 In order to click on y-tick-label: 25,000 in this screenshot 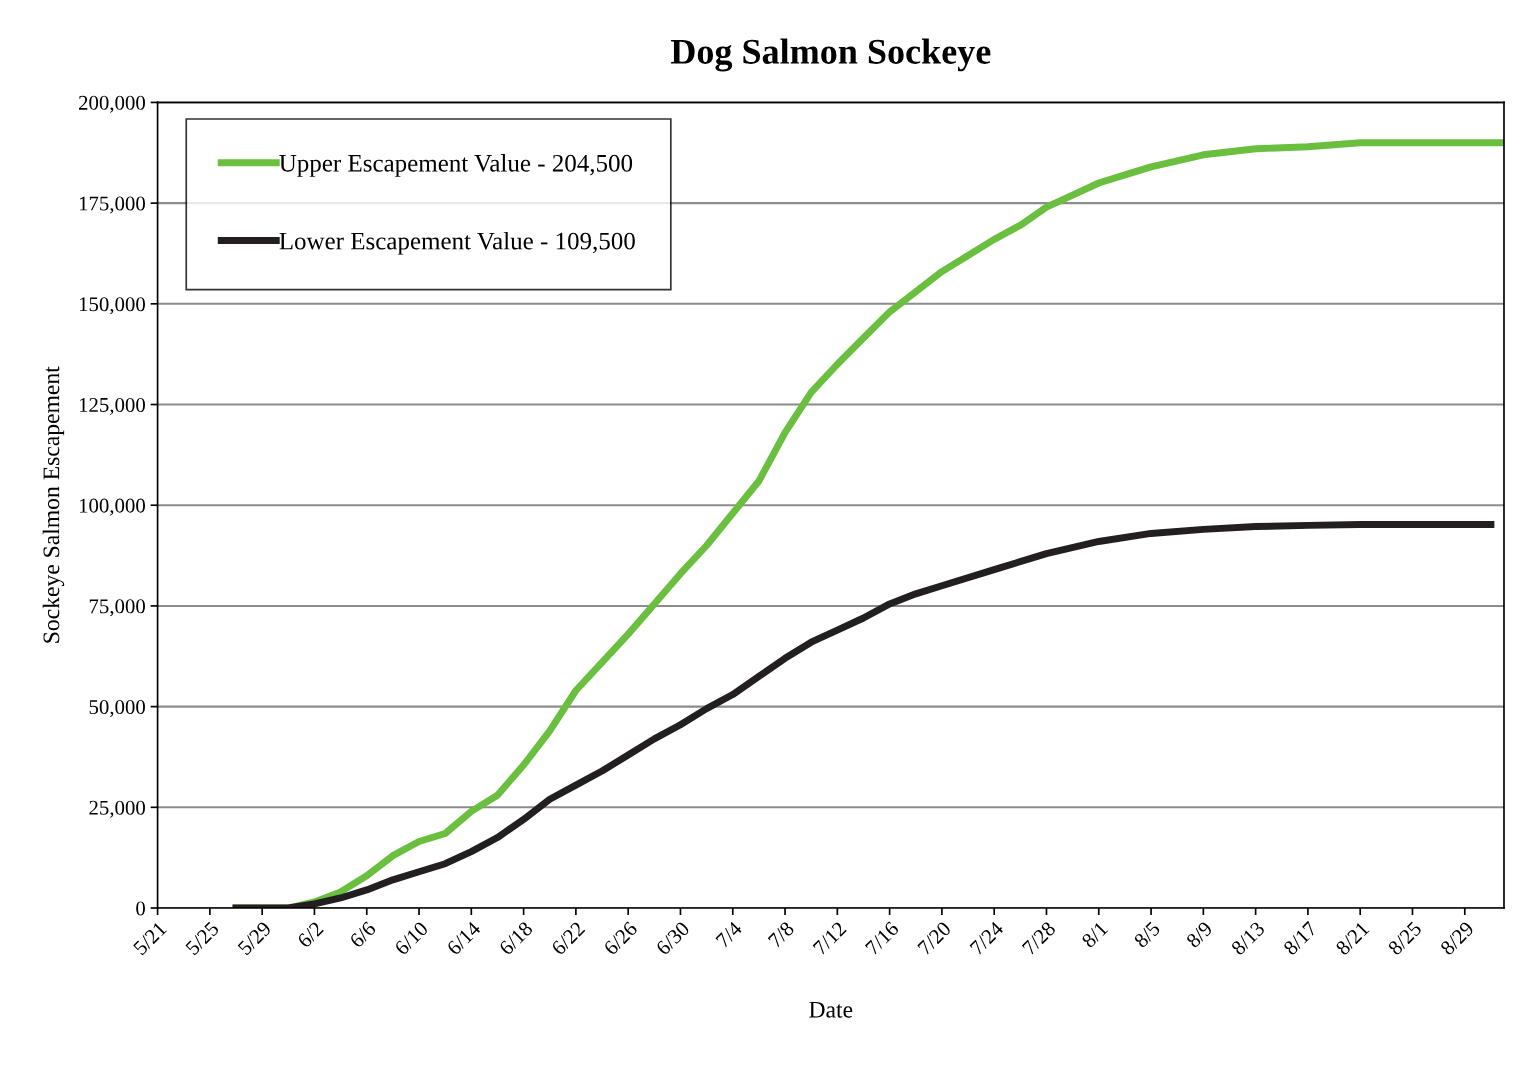, I will do `click(117, 809)`.